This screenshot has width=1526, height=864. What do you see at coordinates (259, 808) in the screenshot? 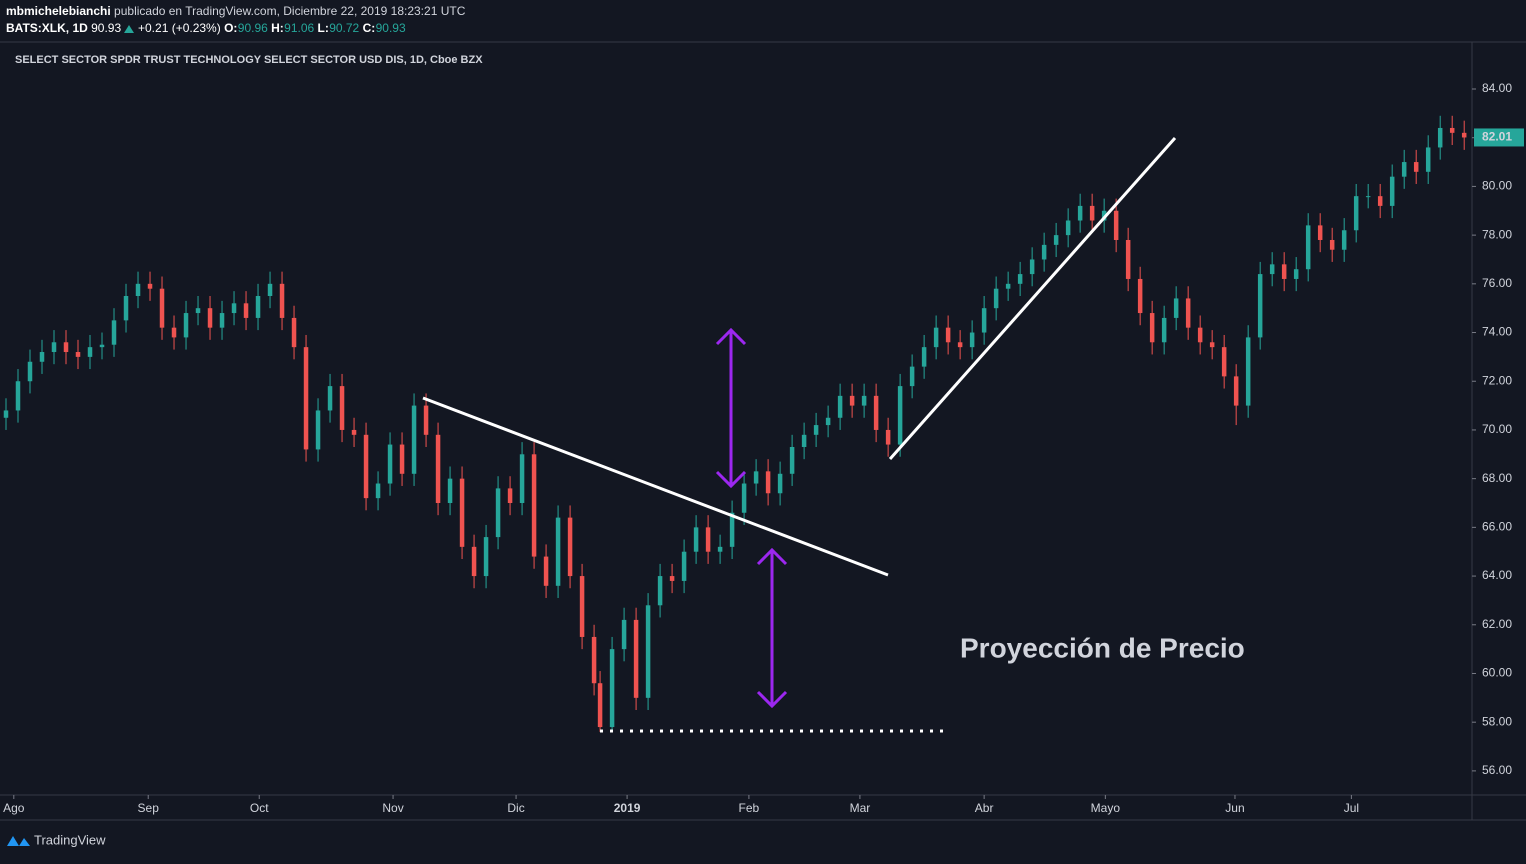
I see `x-tick-label: Oct` at bounding box center [259, 808].